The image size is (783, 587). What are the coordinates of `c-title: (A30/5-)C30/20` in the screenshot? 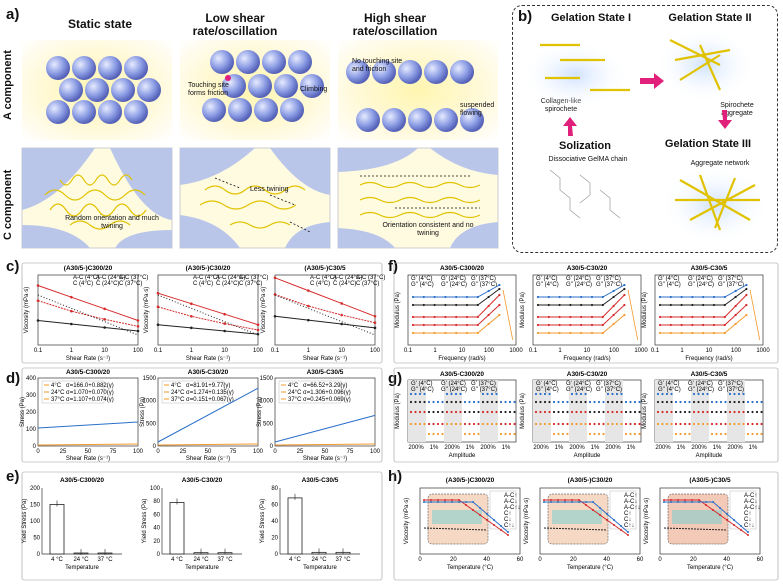 It's located at (208, 268).